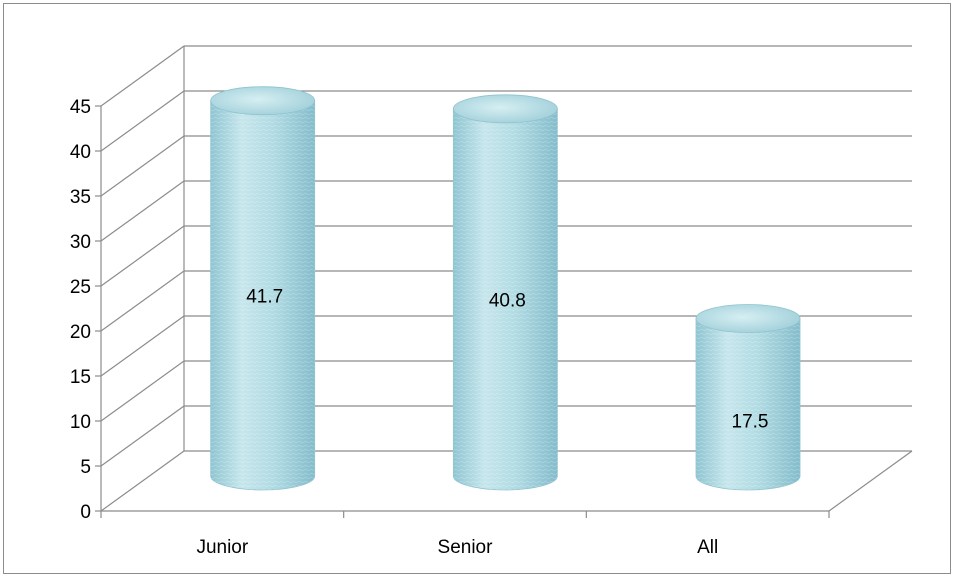  What do you see at coordinates (222, 547) in the screenshot?
I see `x-tick-label: Junior` at bounding box center [222, 547].